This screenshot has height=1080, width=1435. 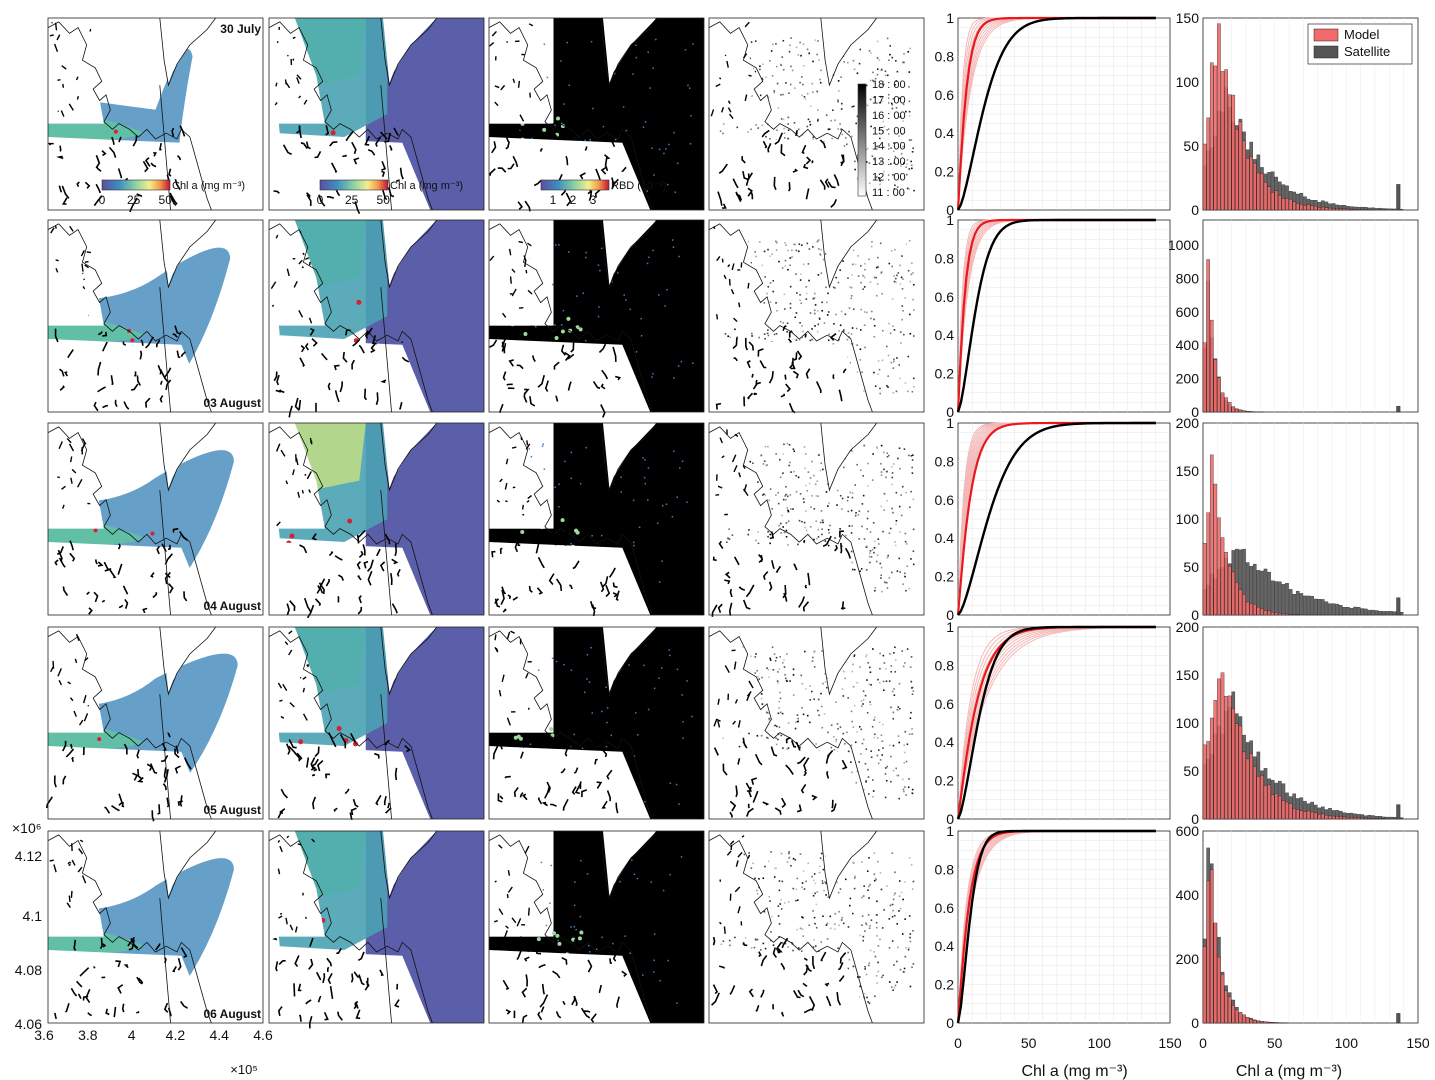 What do you see at coordinates (950, 220) in the screenshot?
I see `cdf-y-tick: 1` at bounding box center [950, 220].